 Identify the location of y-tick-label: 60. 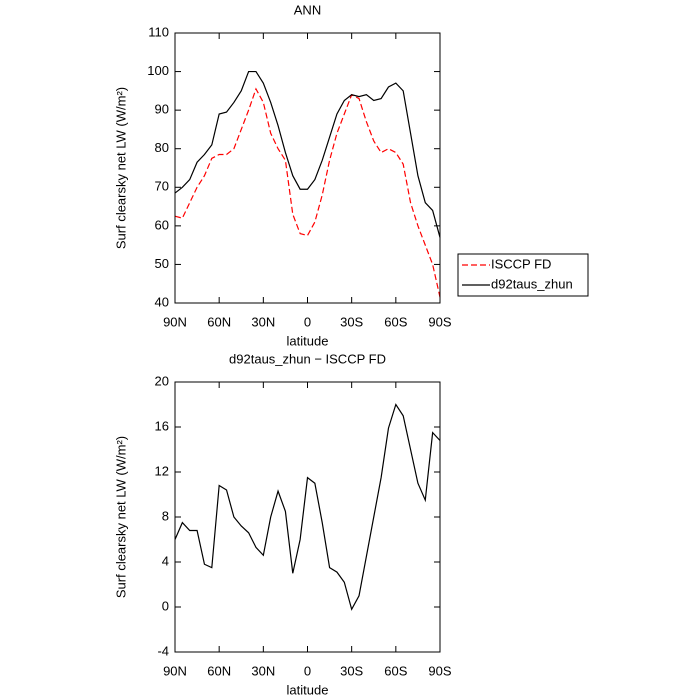
(162, 224).